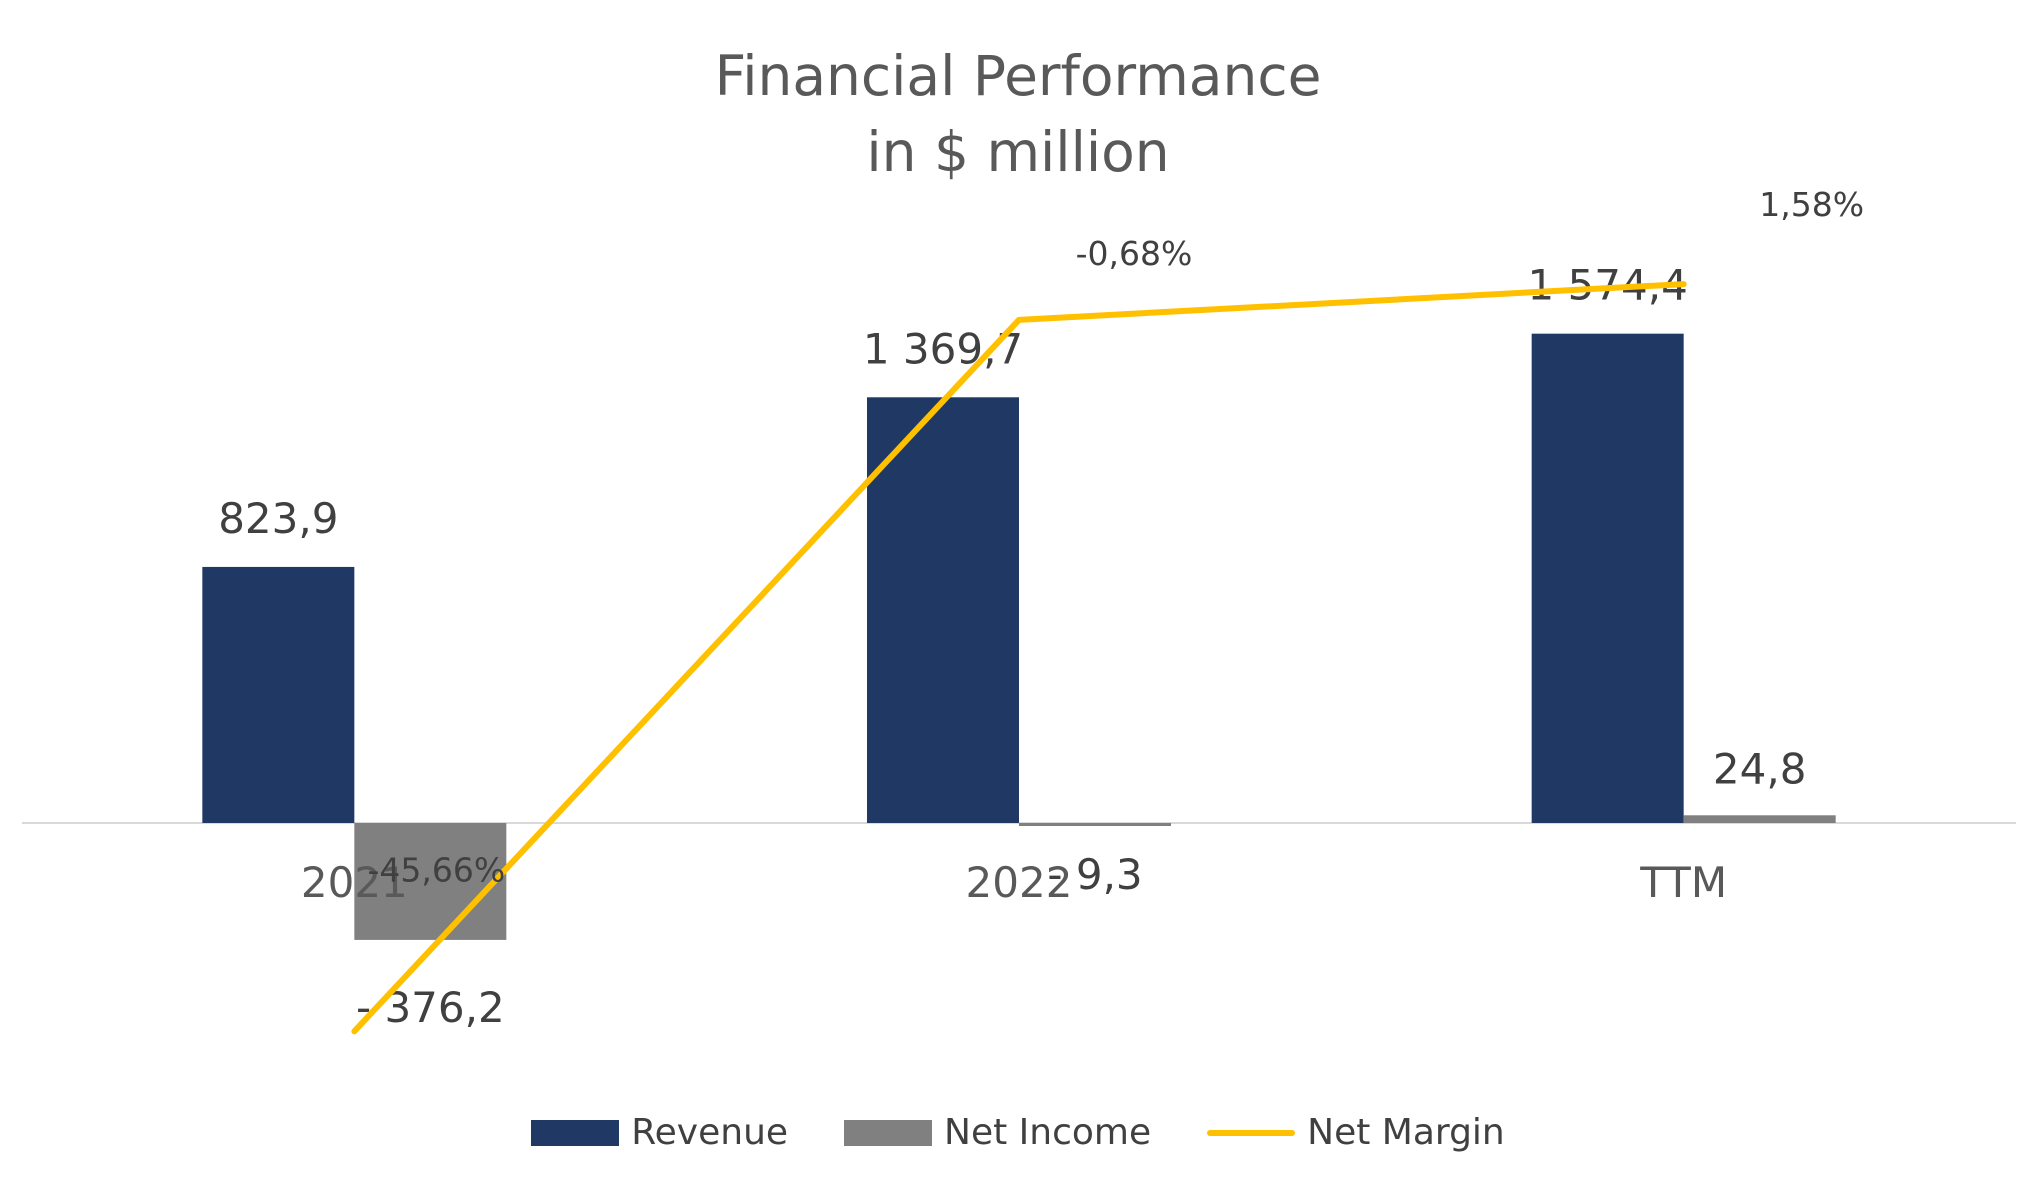 This screenshot has width=2036, height=1203. What do you see at coordinates (1018, 76) in the screenshot?
I see `chart-title: Financial Performance` at bounding box center [1018, 76].